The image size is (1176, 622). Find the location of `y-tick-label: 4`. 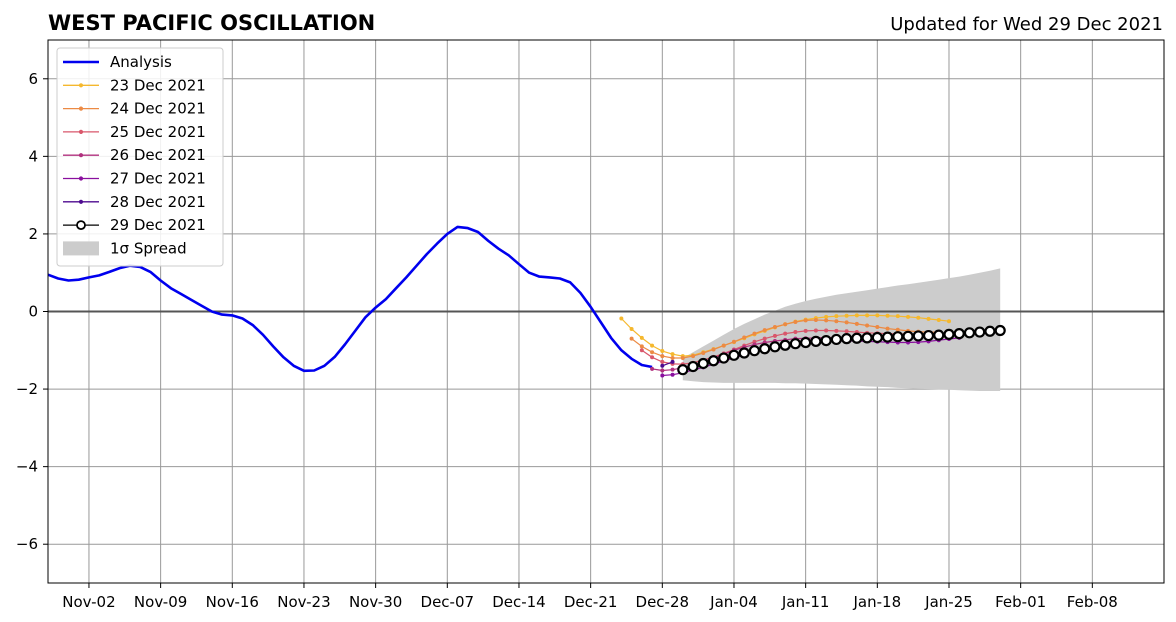

y-tick-label: 4 is located at coordinates (33, 156).